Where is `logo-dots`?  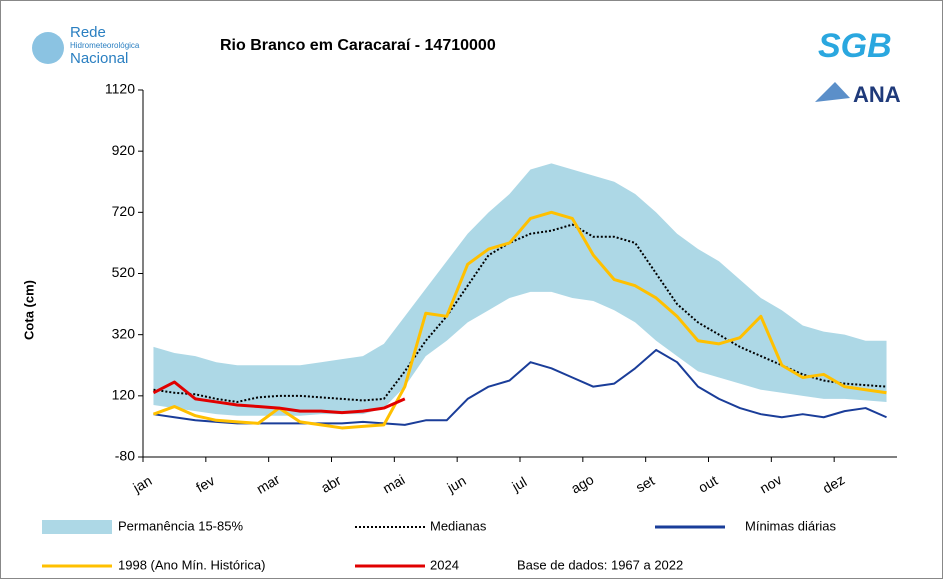 logo-dots is located at coordinates (48, 48).